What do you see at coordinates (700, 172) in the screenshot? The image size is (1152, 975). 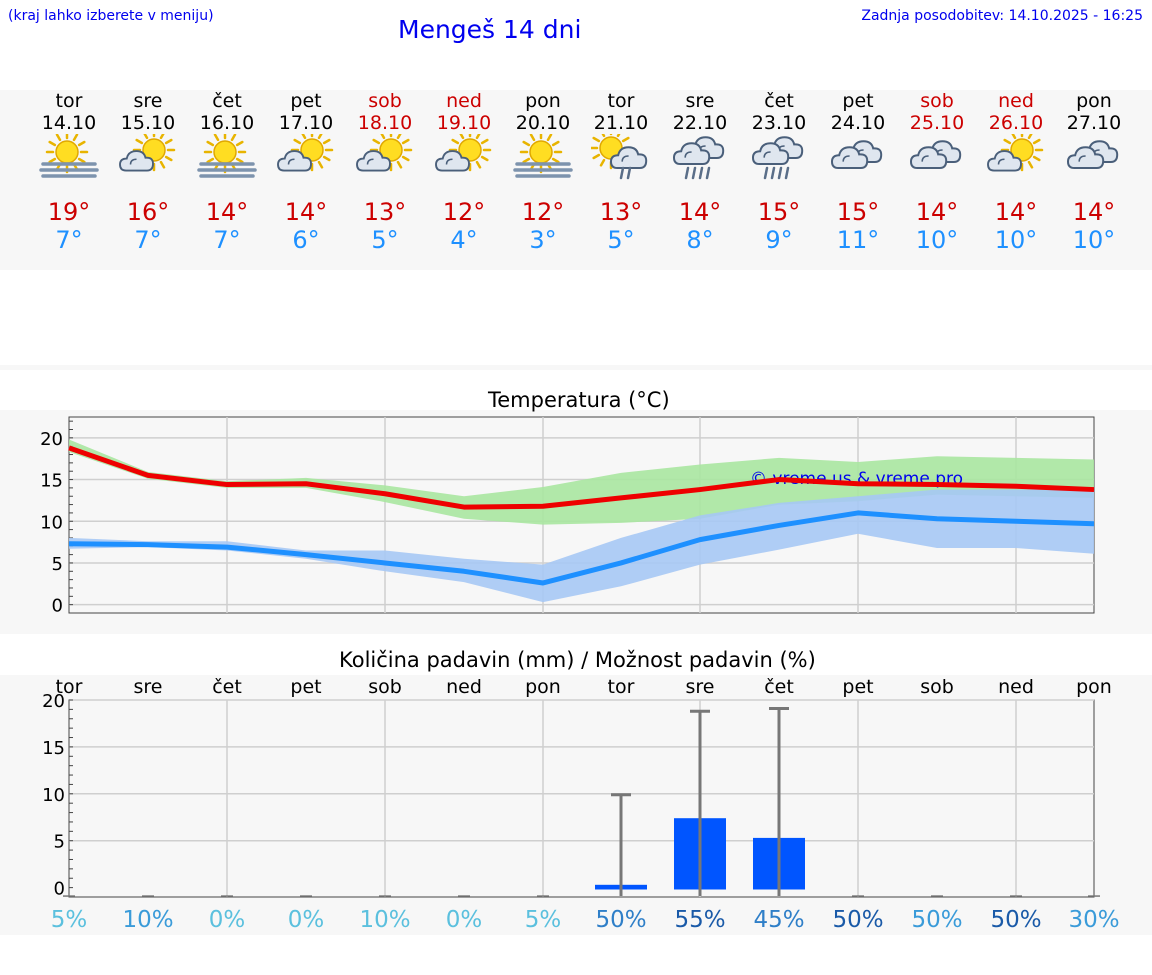 I see `day-column: sre 22.10 14° 8°` at bounding box center [700, 172].